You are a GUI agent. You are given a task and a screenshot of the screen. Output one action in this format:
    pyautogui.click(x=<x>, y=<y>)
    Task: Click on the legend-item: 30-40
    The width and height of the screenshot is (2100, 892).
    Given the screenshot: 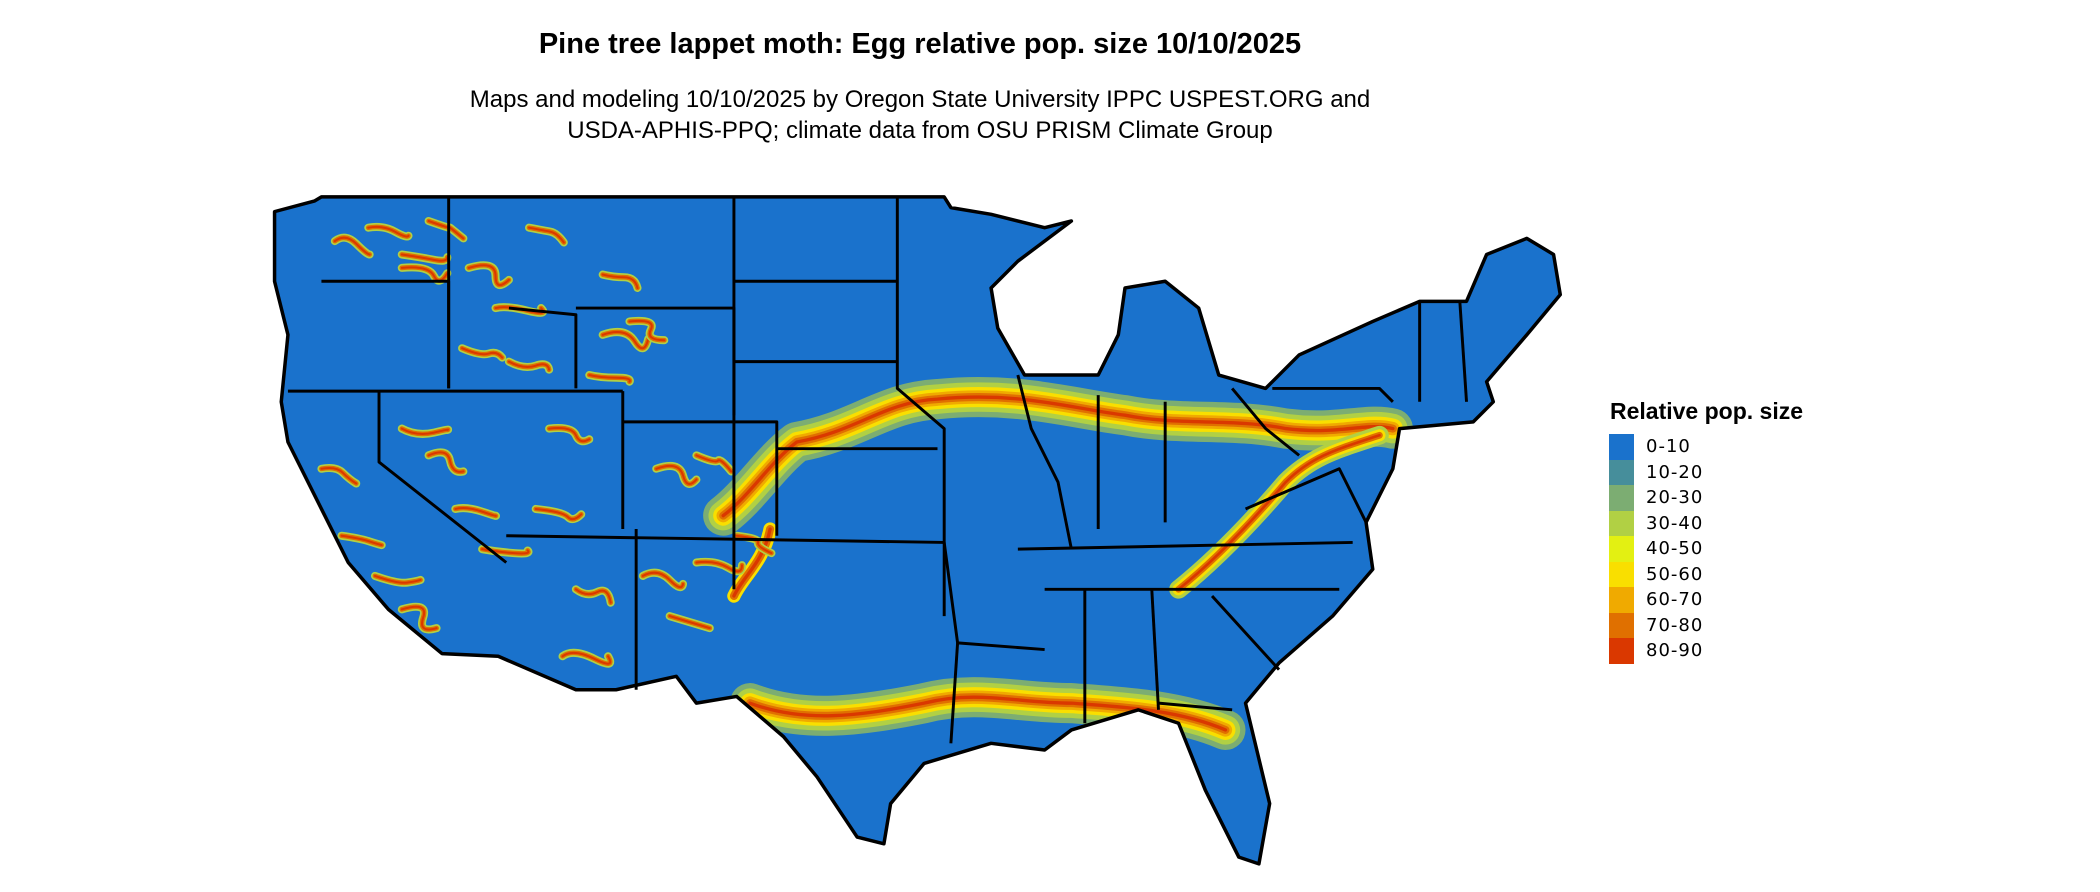 What is the action you would take?
    pyautogui.click(x=1706, y=523)
    